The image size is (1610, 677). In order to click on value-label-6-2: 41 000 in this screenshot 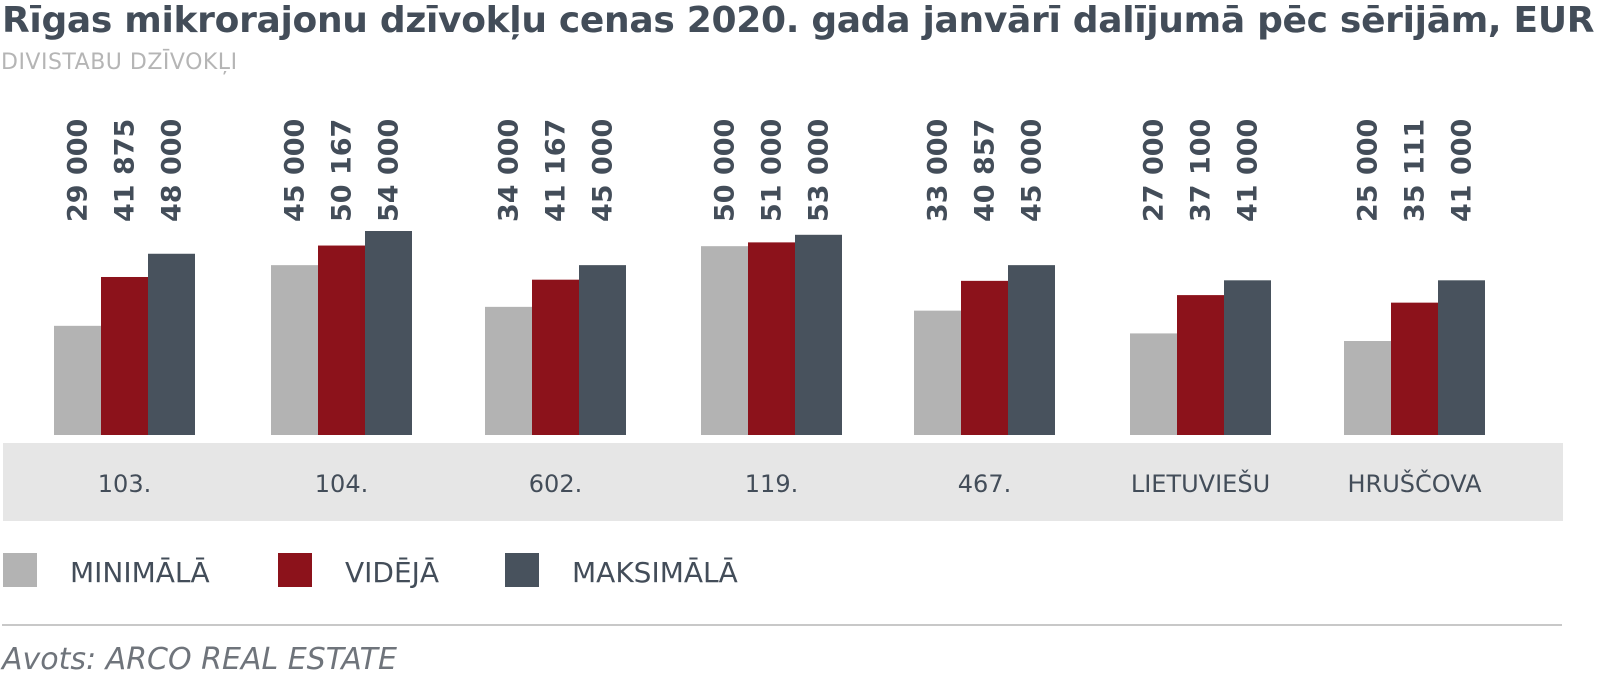, I will do `click(1462, 170)`.